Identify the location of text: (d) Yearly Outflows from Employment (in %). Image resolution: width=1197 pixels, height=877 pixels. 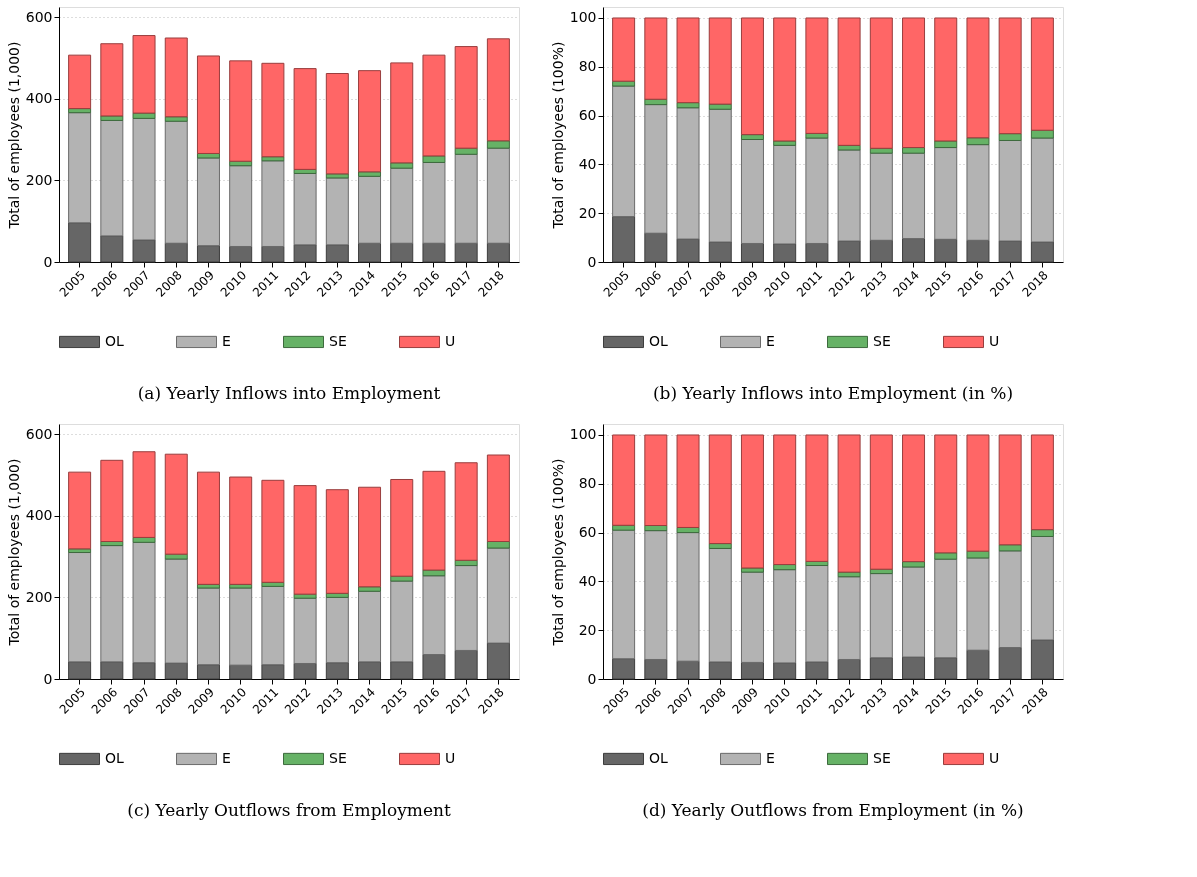
(833, 810).